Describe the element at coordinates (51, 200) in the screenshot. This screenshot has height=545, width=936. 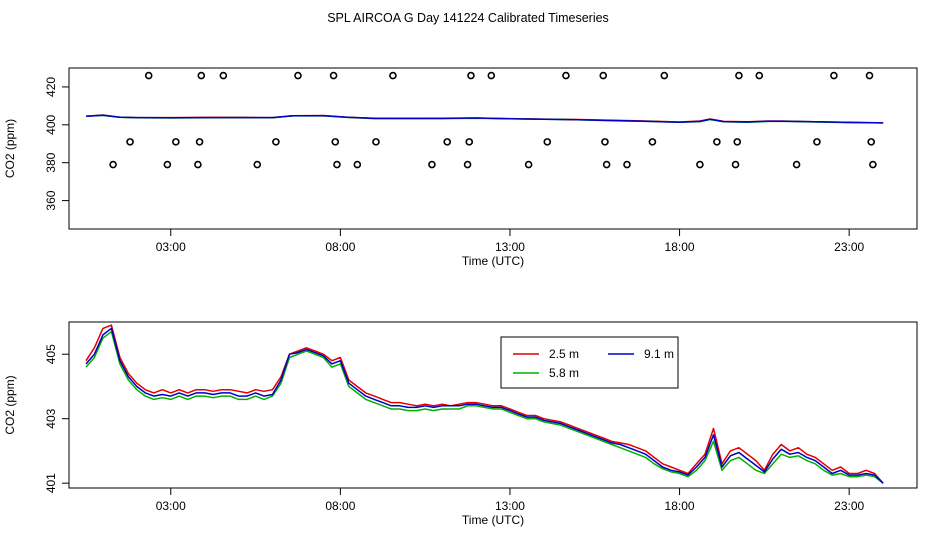
I see `y-tick-label: 360` at that location.